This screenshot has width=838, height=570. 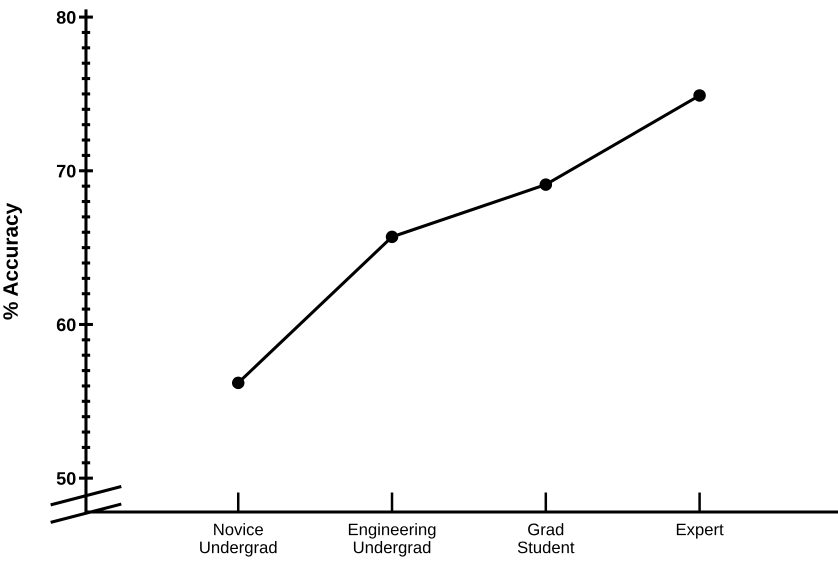 I want to click on x-tick-label: Novice Undergrad, so click(x=238, y=540).